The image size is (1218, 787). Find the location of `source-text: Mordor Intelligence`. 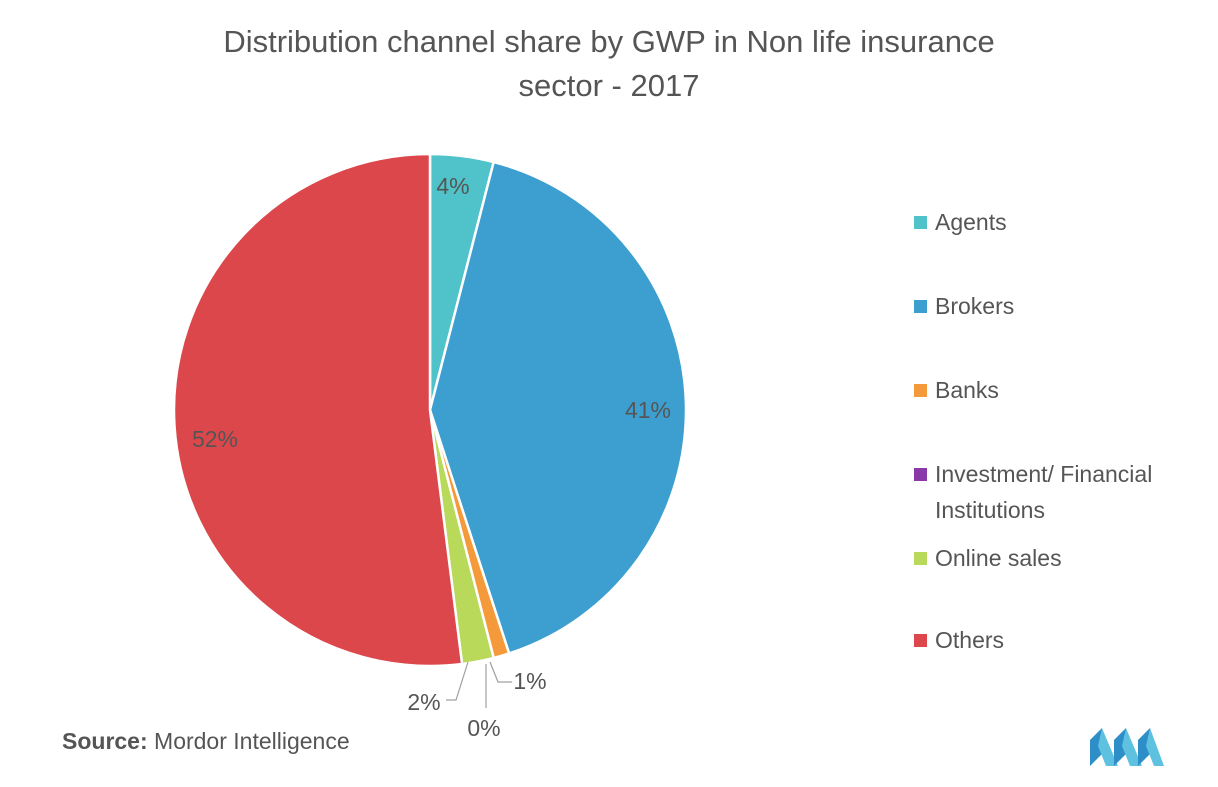

source-text: Mordor Intelligence is located at coordinates (252, 741).